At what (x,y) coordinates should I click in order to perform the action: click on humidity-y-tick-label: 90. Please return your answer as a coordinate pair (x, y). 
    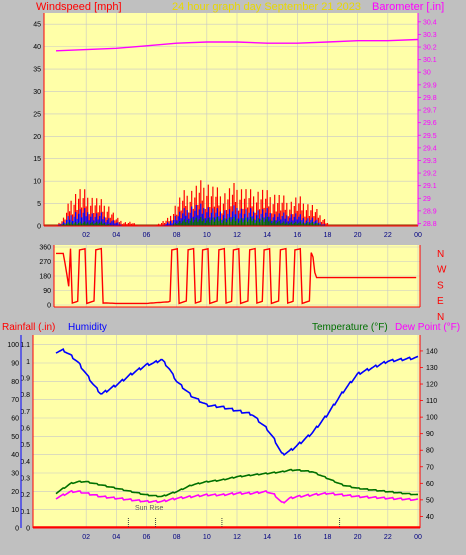
    Looking at the image, I should click on (15, 364).